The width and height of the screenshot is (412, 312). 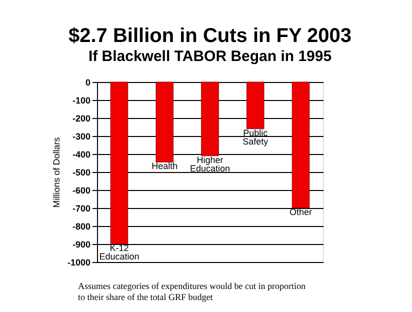 I want to click on y-tick-label: -400, so click(x=81, y=155).